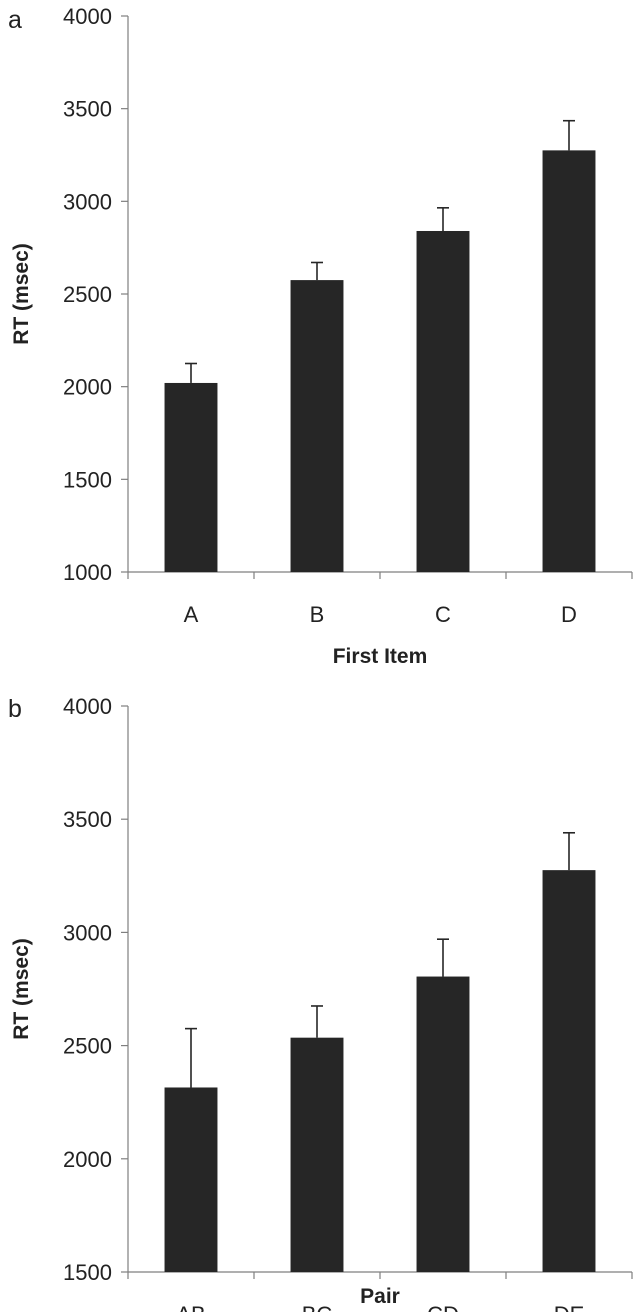  What do you see at coordinates (87, 572) in the screenshot?
I see `panel-a-y-tick-label: 1000` at bounding box center [87, 572].